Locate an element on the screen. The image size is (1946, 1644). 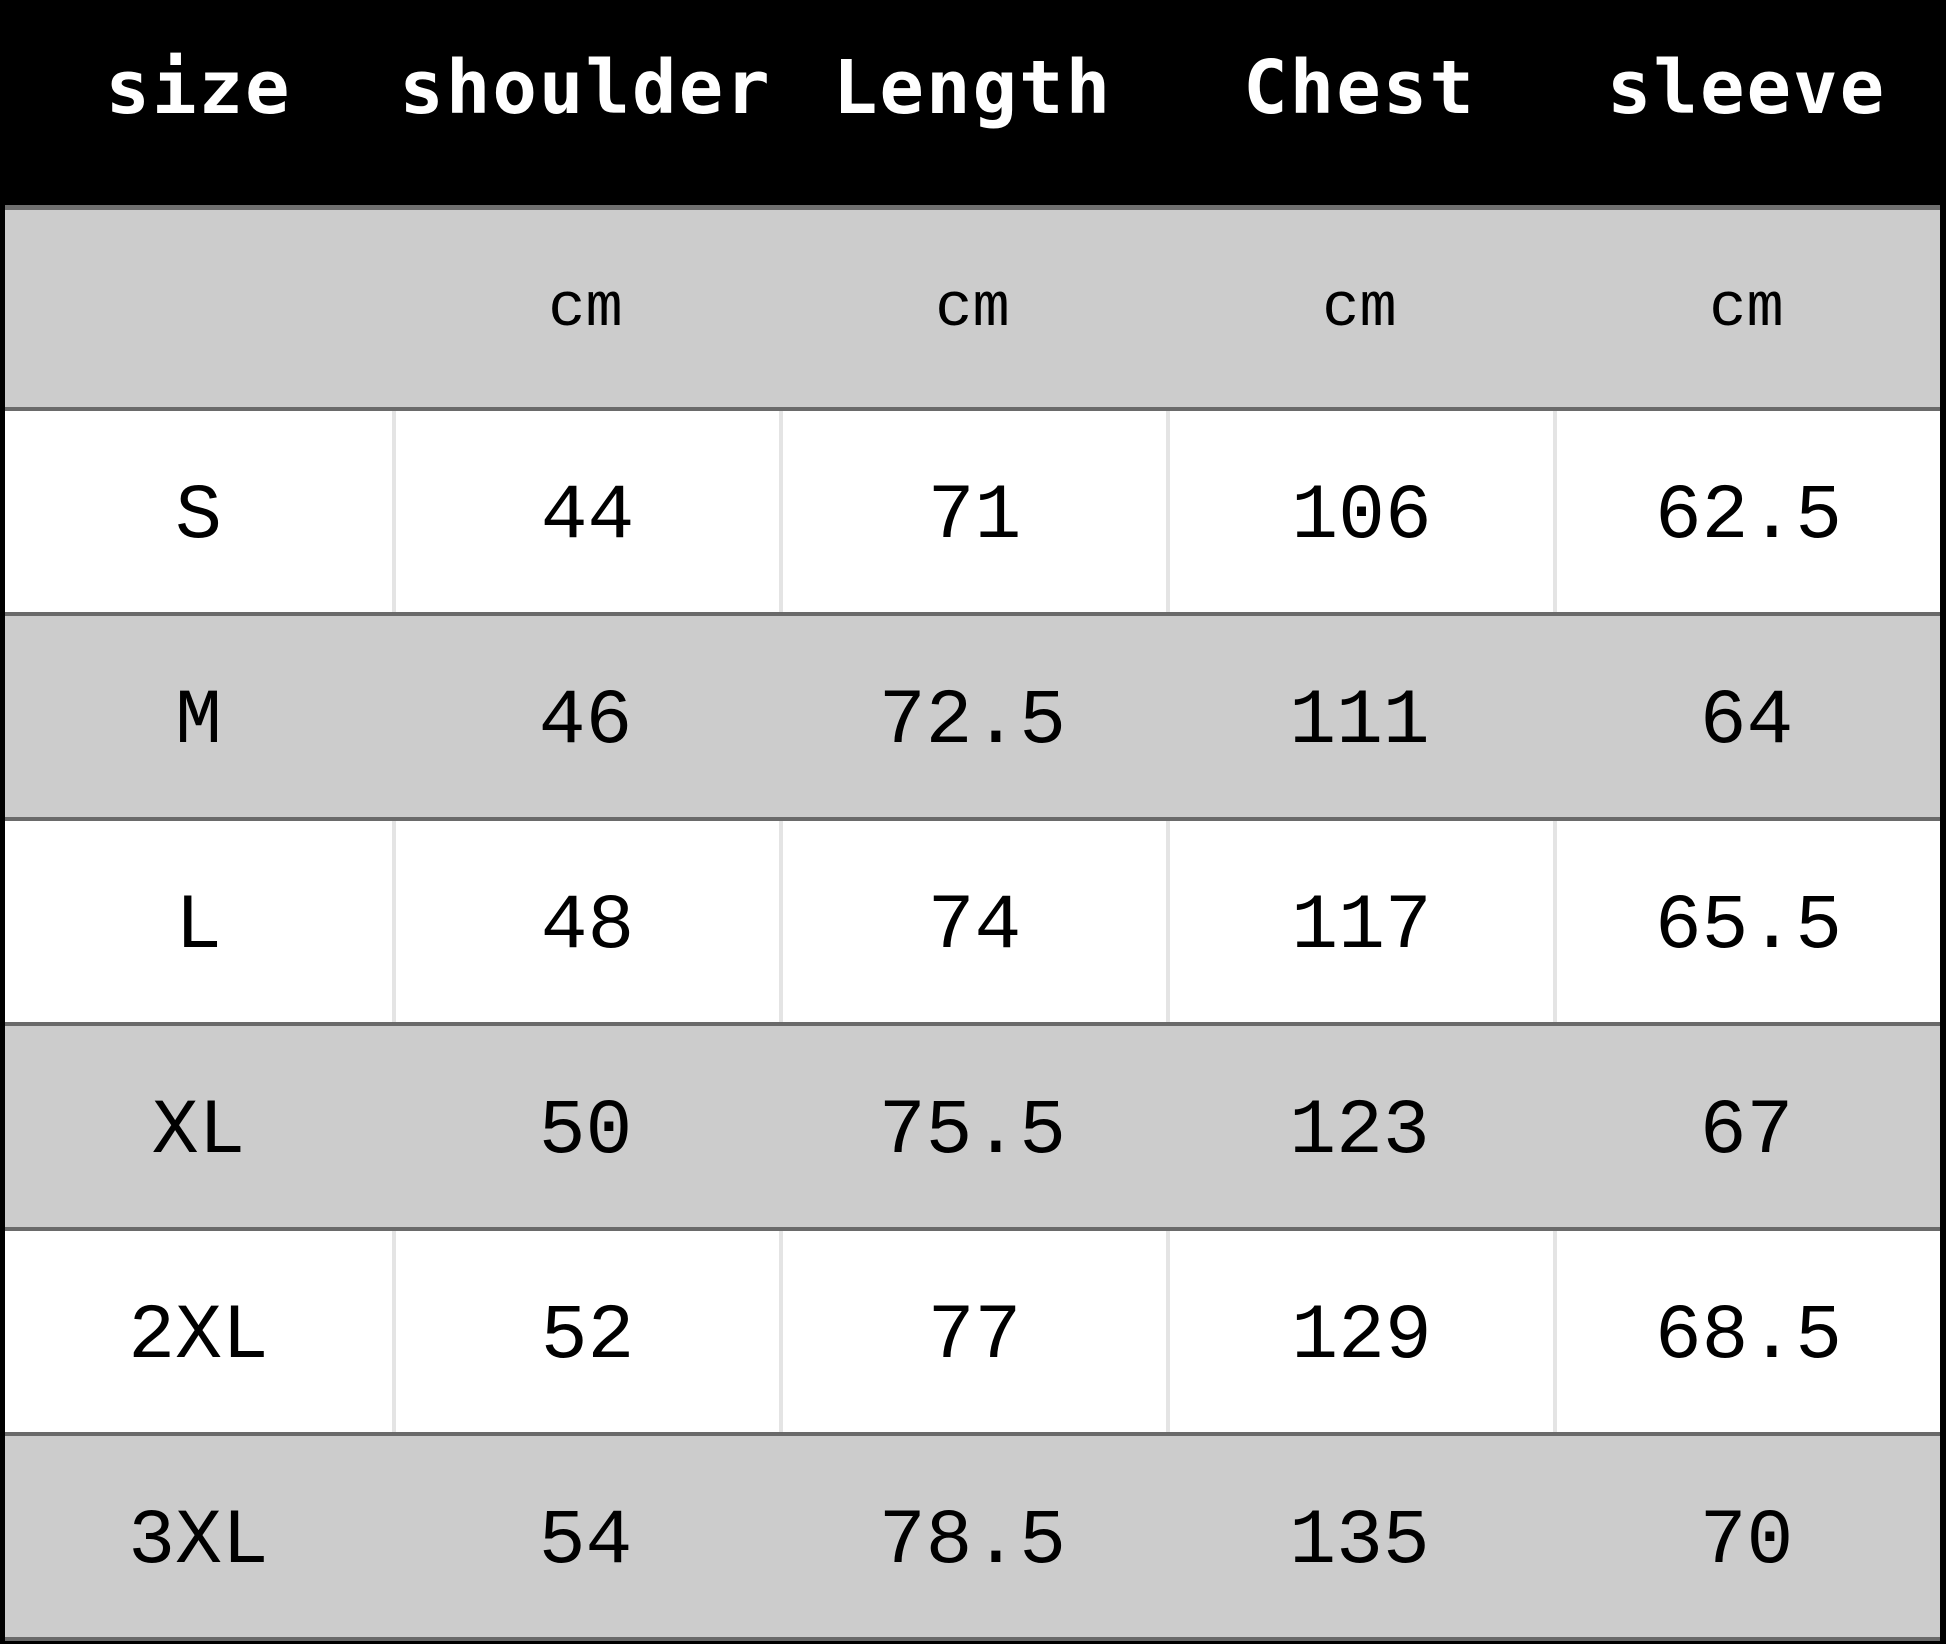
measurement-cell: 44 is located at coordinates (585, 511).